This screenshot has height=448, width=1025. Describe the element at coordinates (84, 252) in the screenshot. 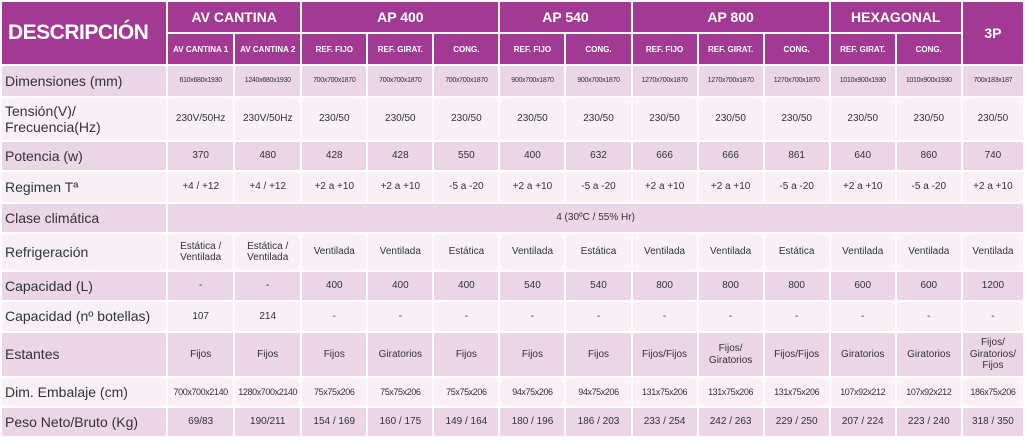

I see `row-label: Refrigeración` at that location.